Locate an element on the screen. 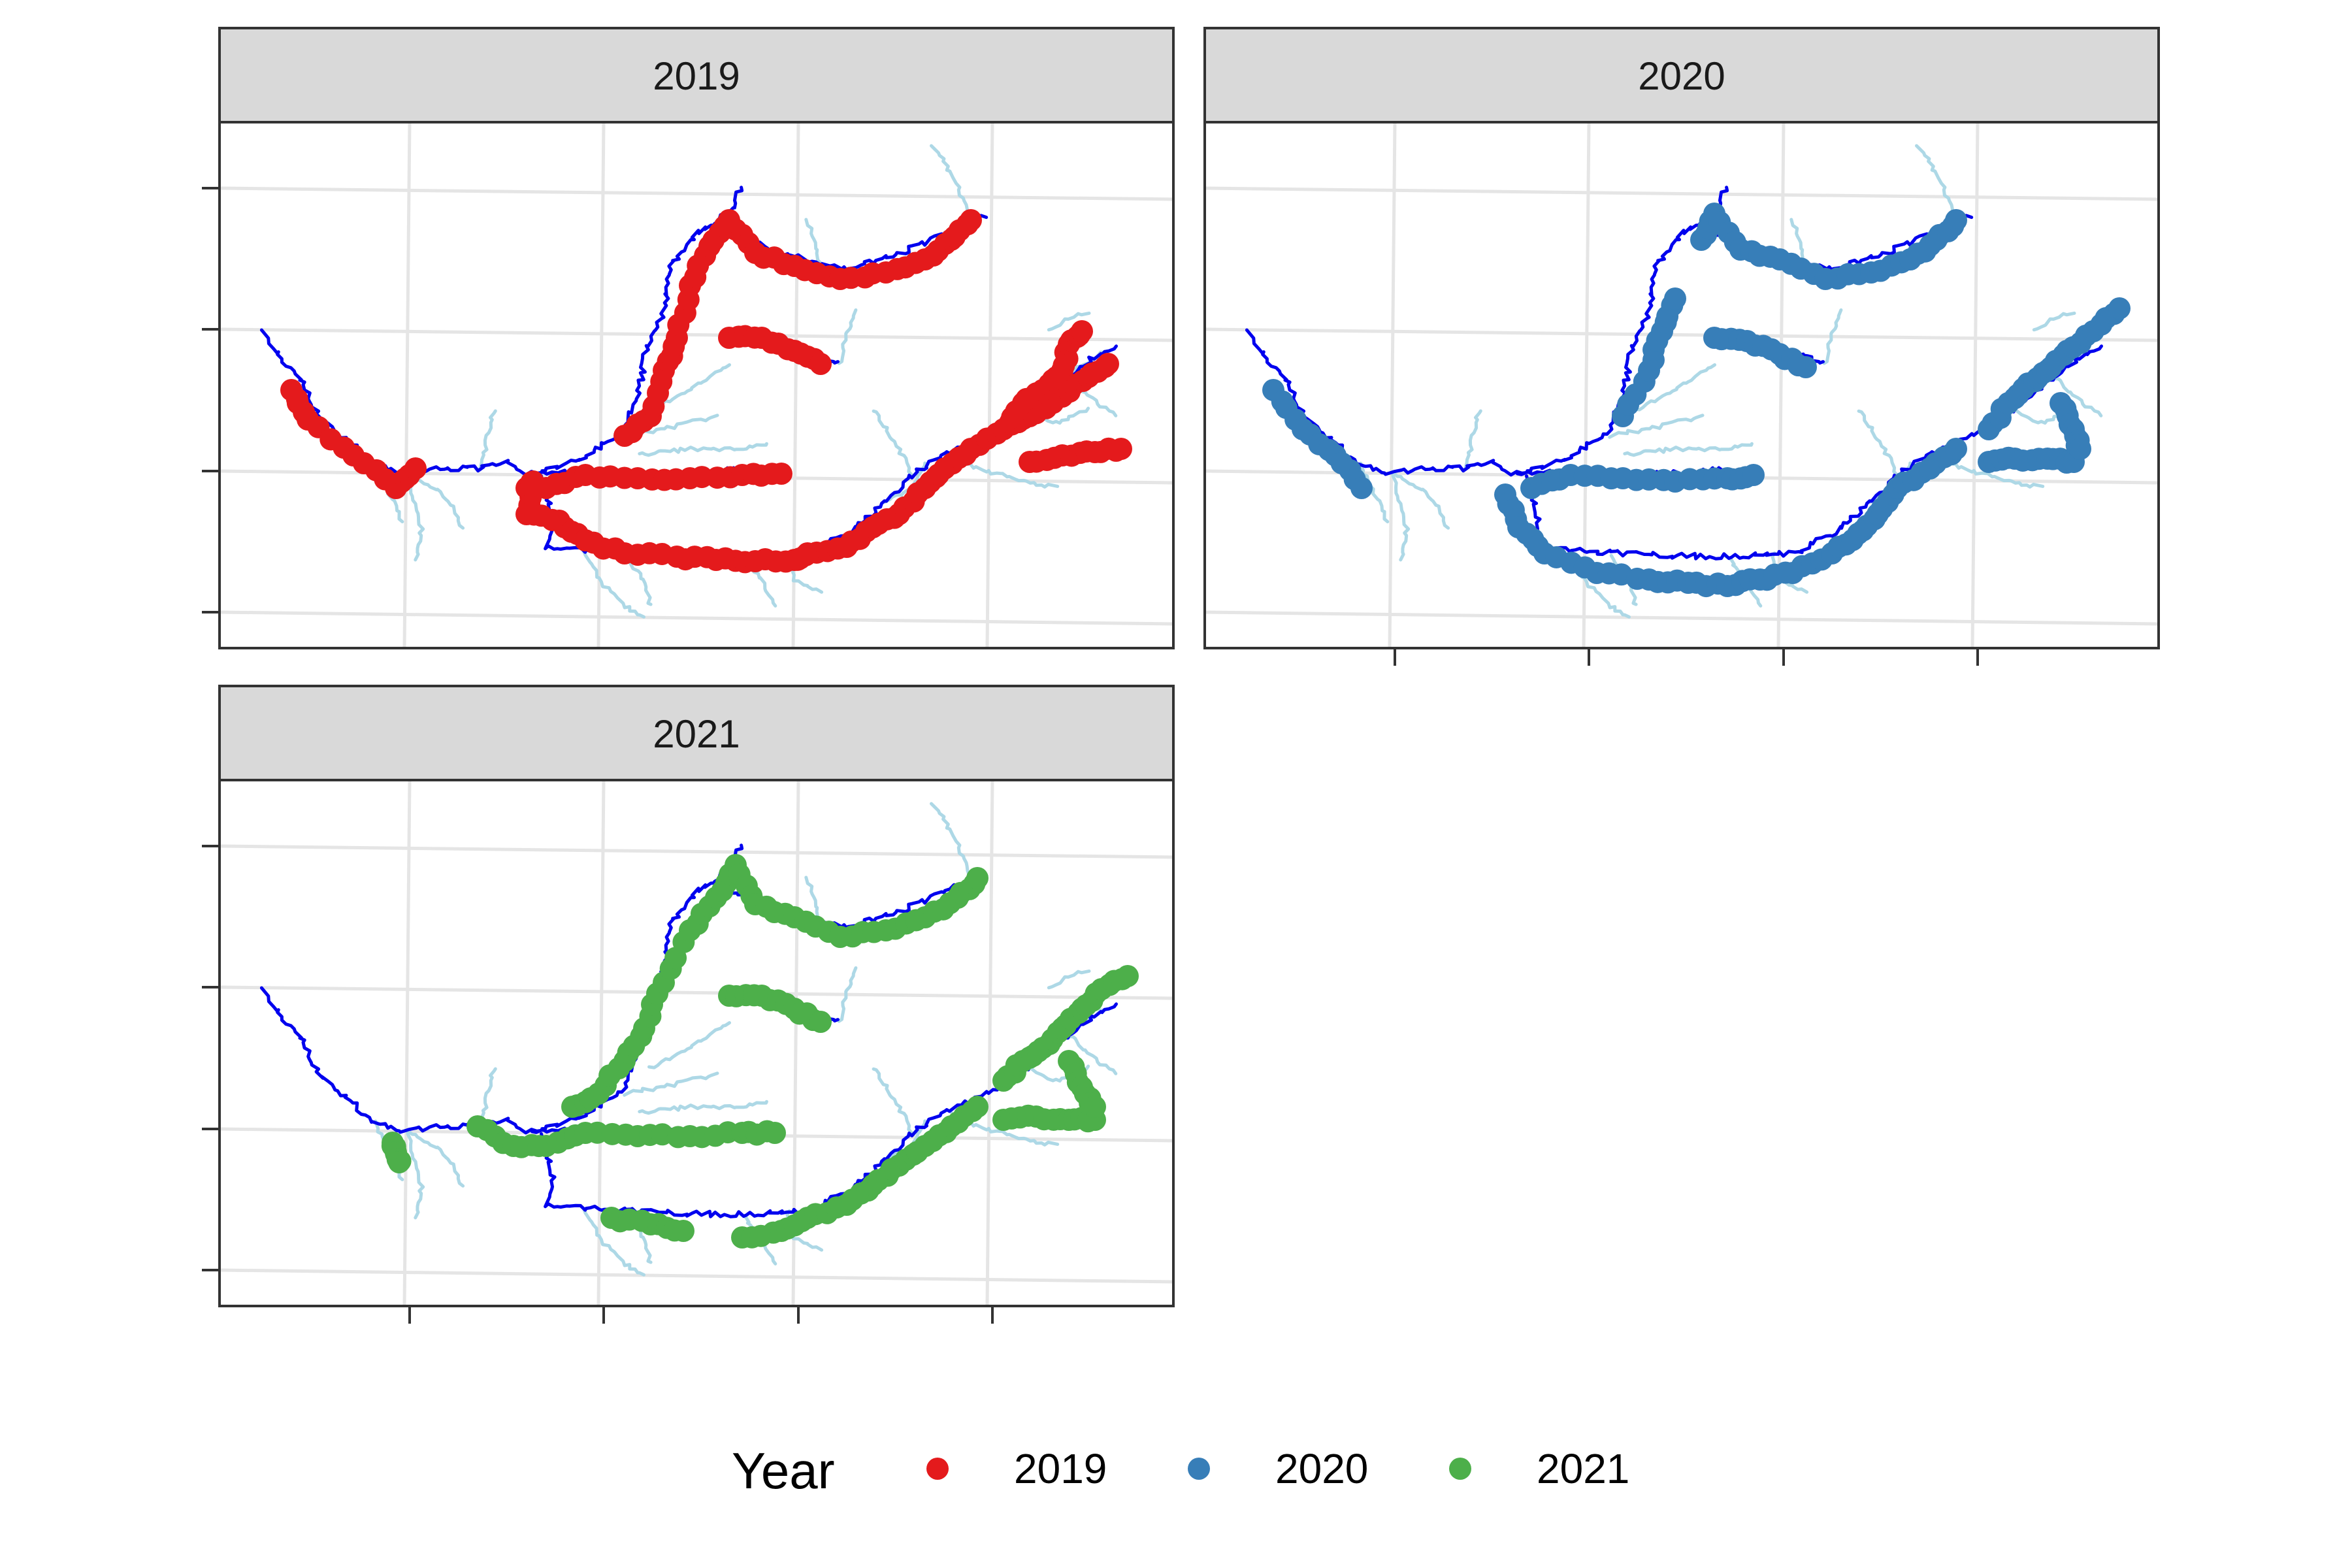 This screenshot has height=1568, width=2352. legend: Year 2019 2020 2021 is located at coordinates (1180, 1470).